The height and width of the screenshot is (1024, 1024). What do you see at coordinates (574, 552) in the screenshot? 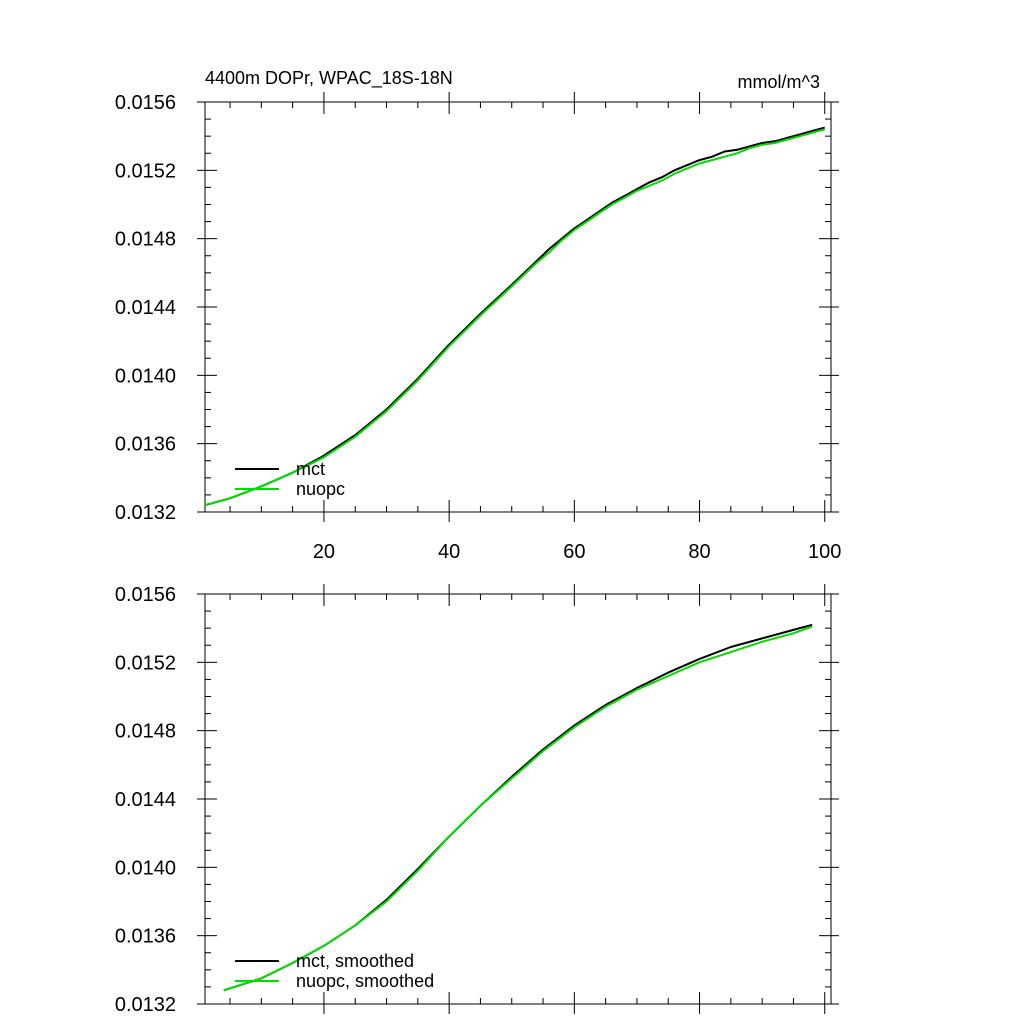
I see `x-tick-label: 60` at bounding box center [574, 552].